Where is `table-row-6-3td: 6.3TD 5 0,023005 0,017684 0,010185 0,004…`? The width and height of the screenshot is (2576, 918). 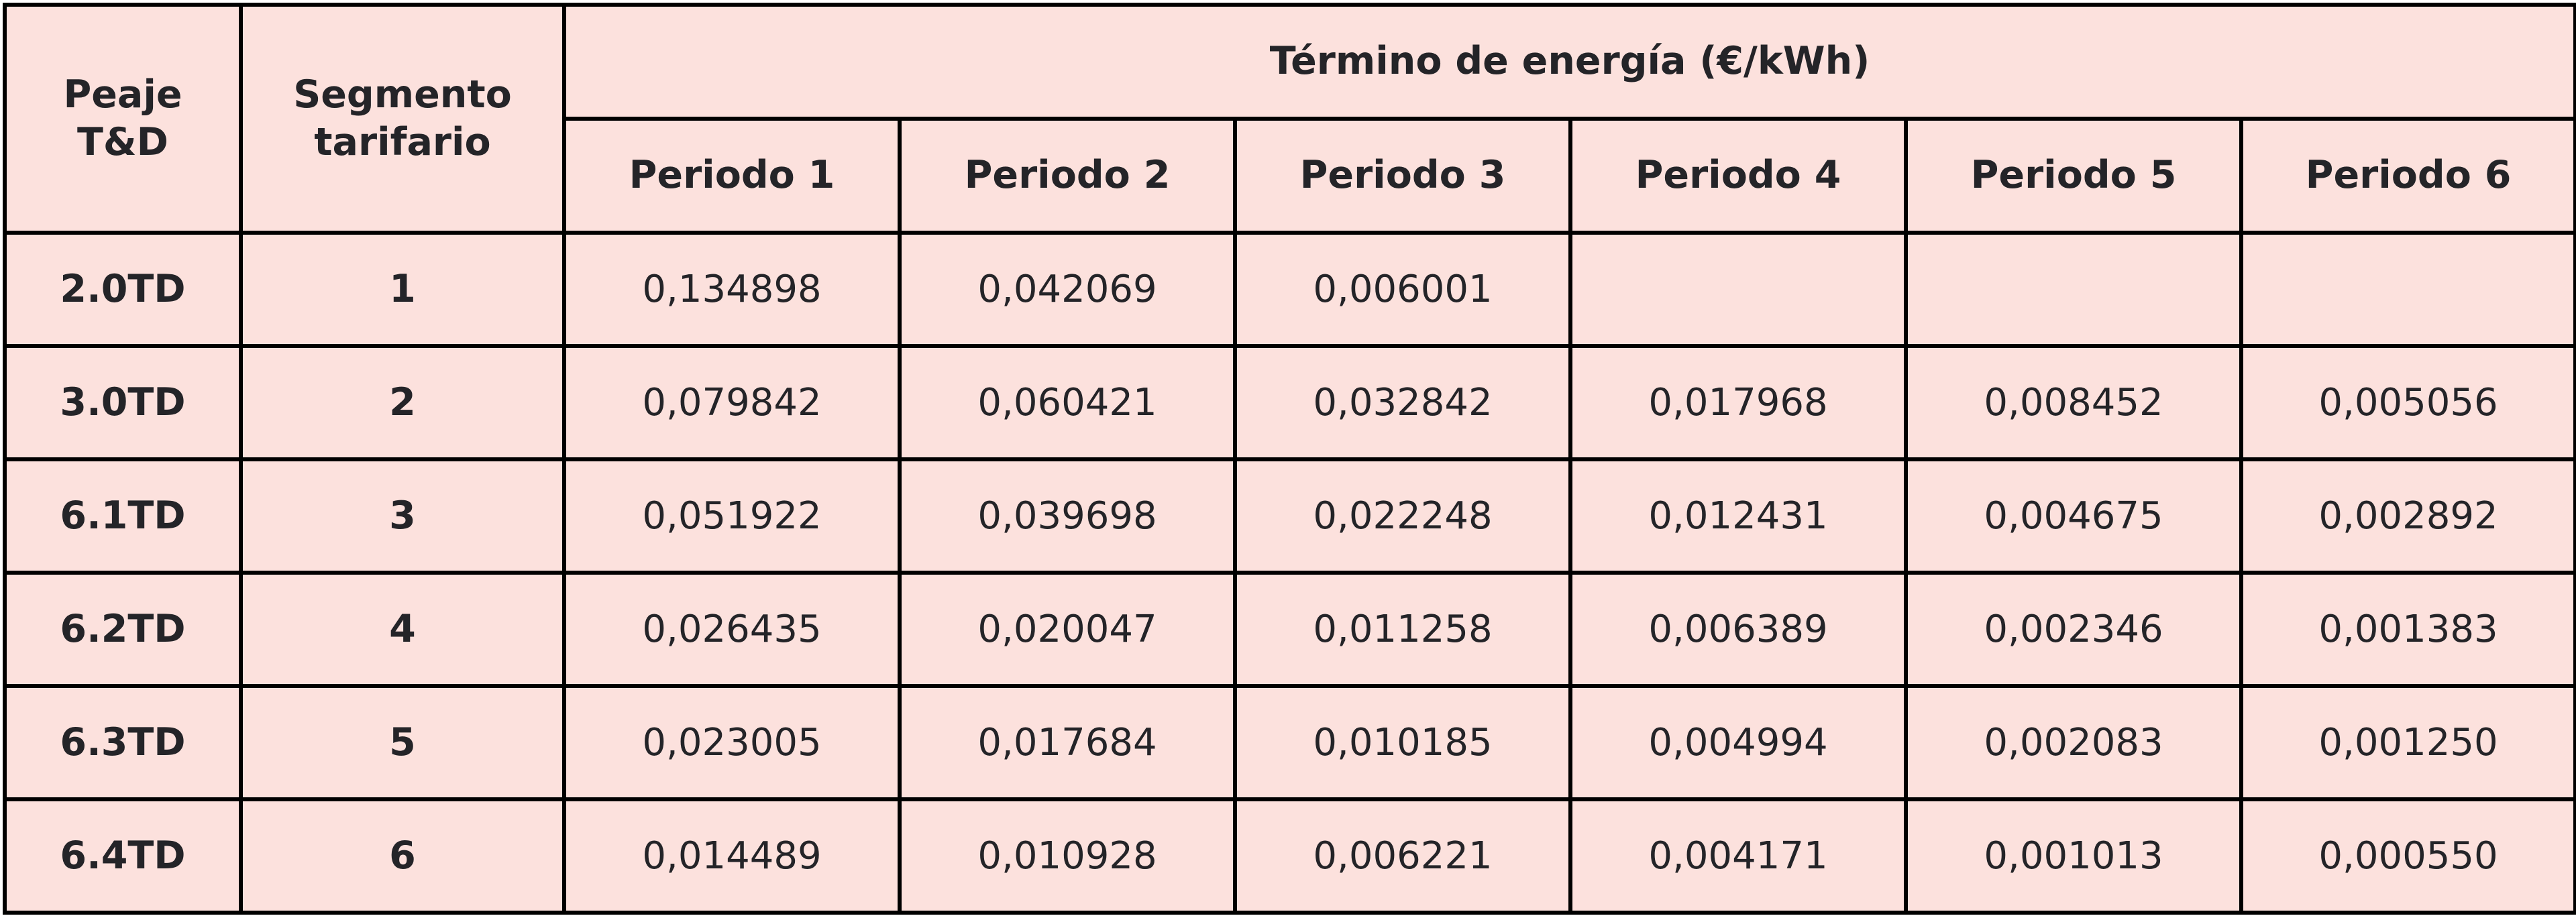 table-row-6-3td: 6.3TD 5 0,023005 0,017684 0,010185 0,004… is located at coordinates (1289, 742).